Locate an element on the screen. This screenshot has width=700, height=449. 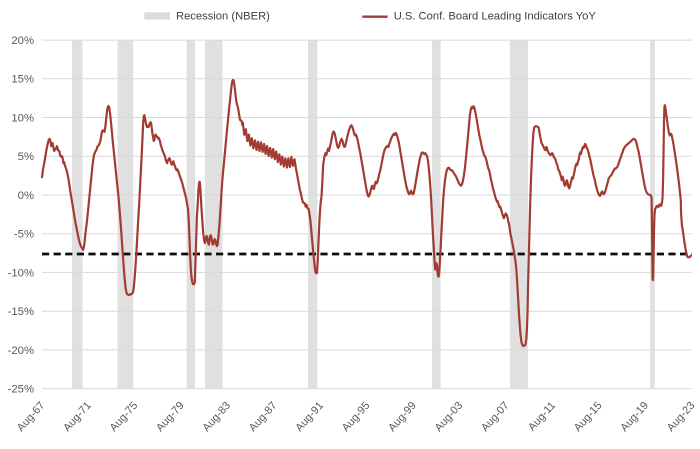
svg-text: 15% is located at coordinates (22, 80).